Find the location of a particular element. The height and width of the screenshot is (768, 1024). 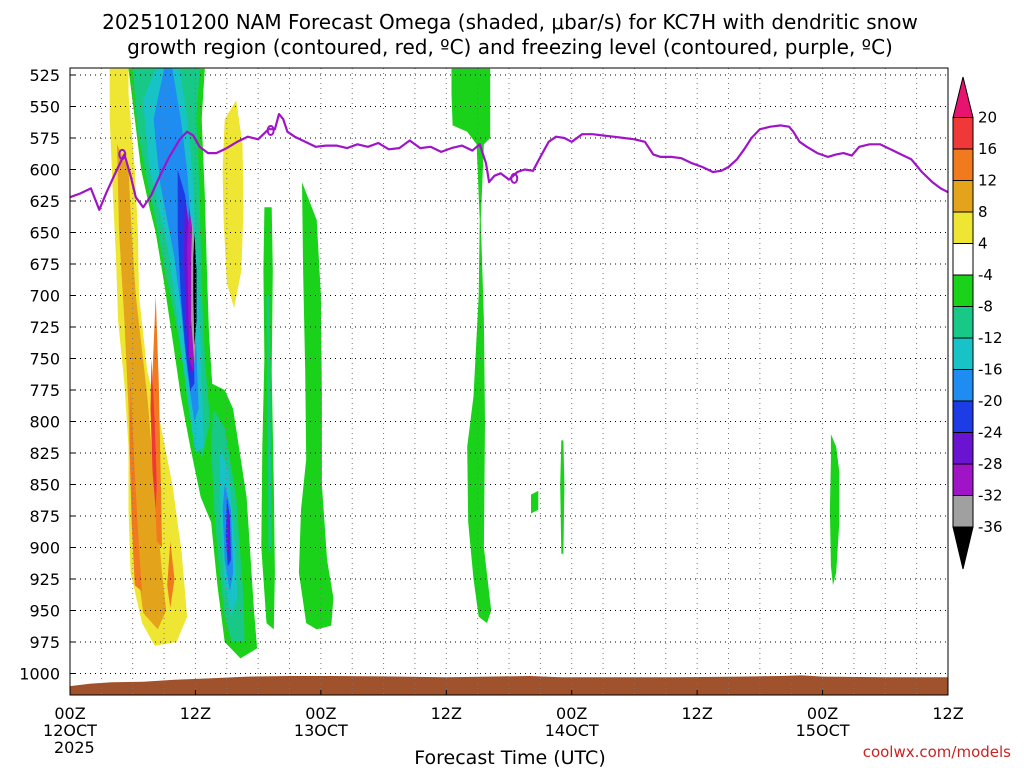

colorbar-tick-label-13: -36 is located at coordinates (990, 527).